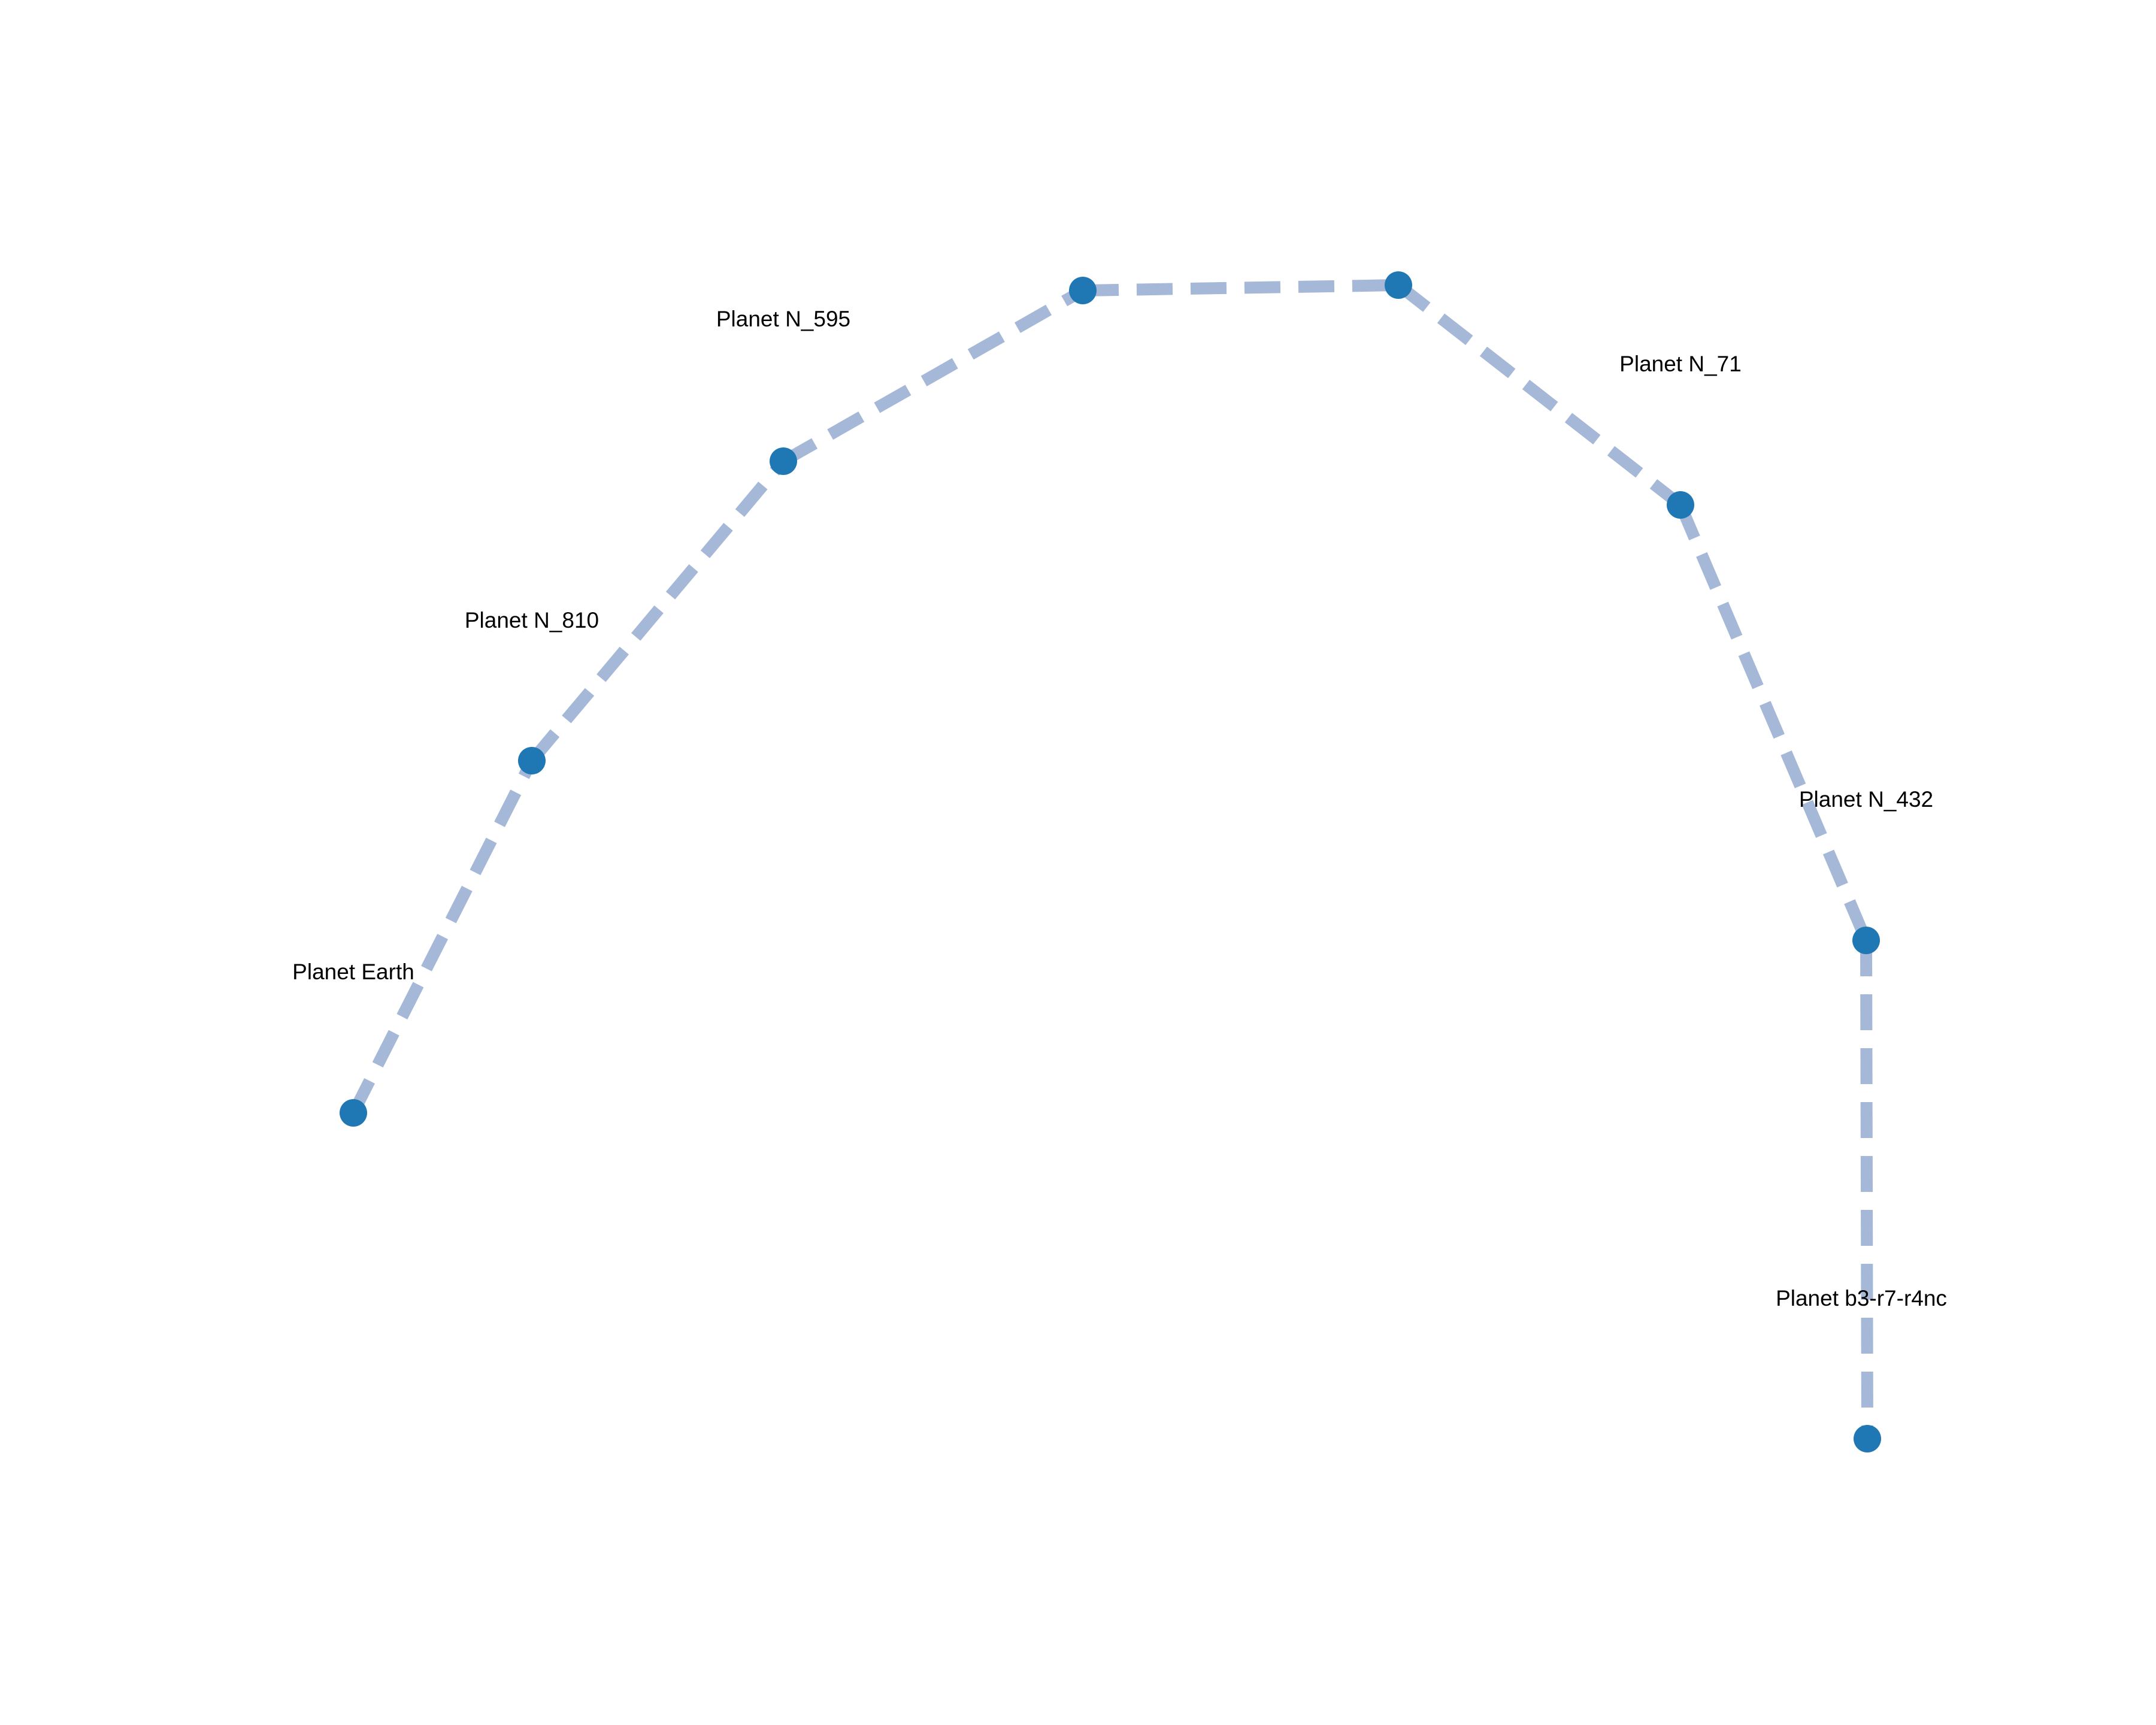 The width and height of the screenshot is (2156, 1725). I want to click on node-n595, so click(783, 461).